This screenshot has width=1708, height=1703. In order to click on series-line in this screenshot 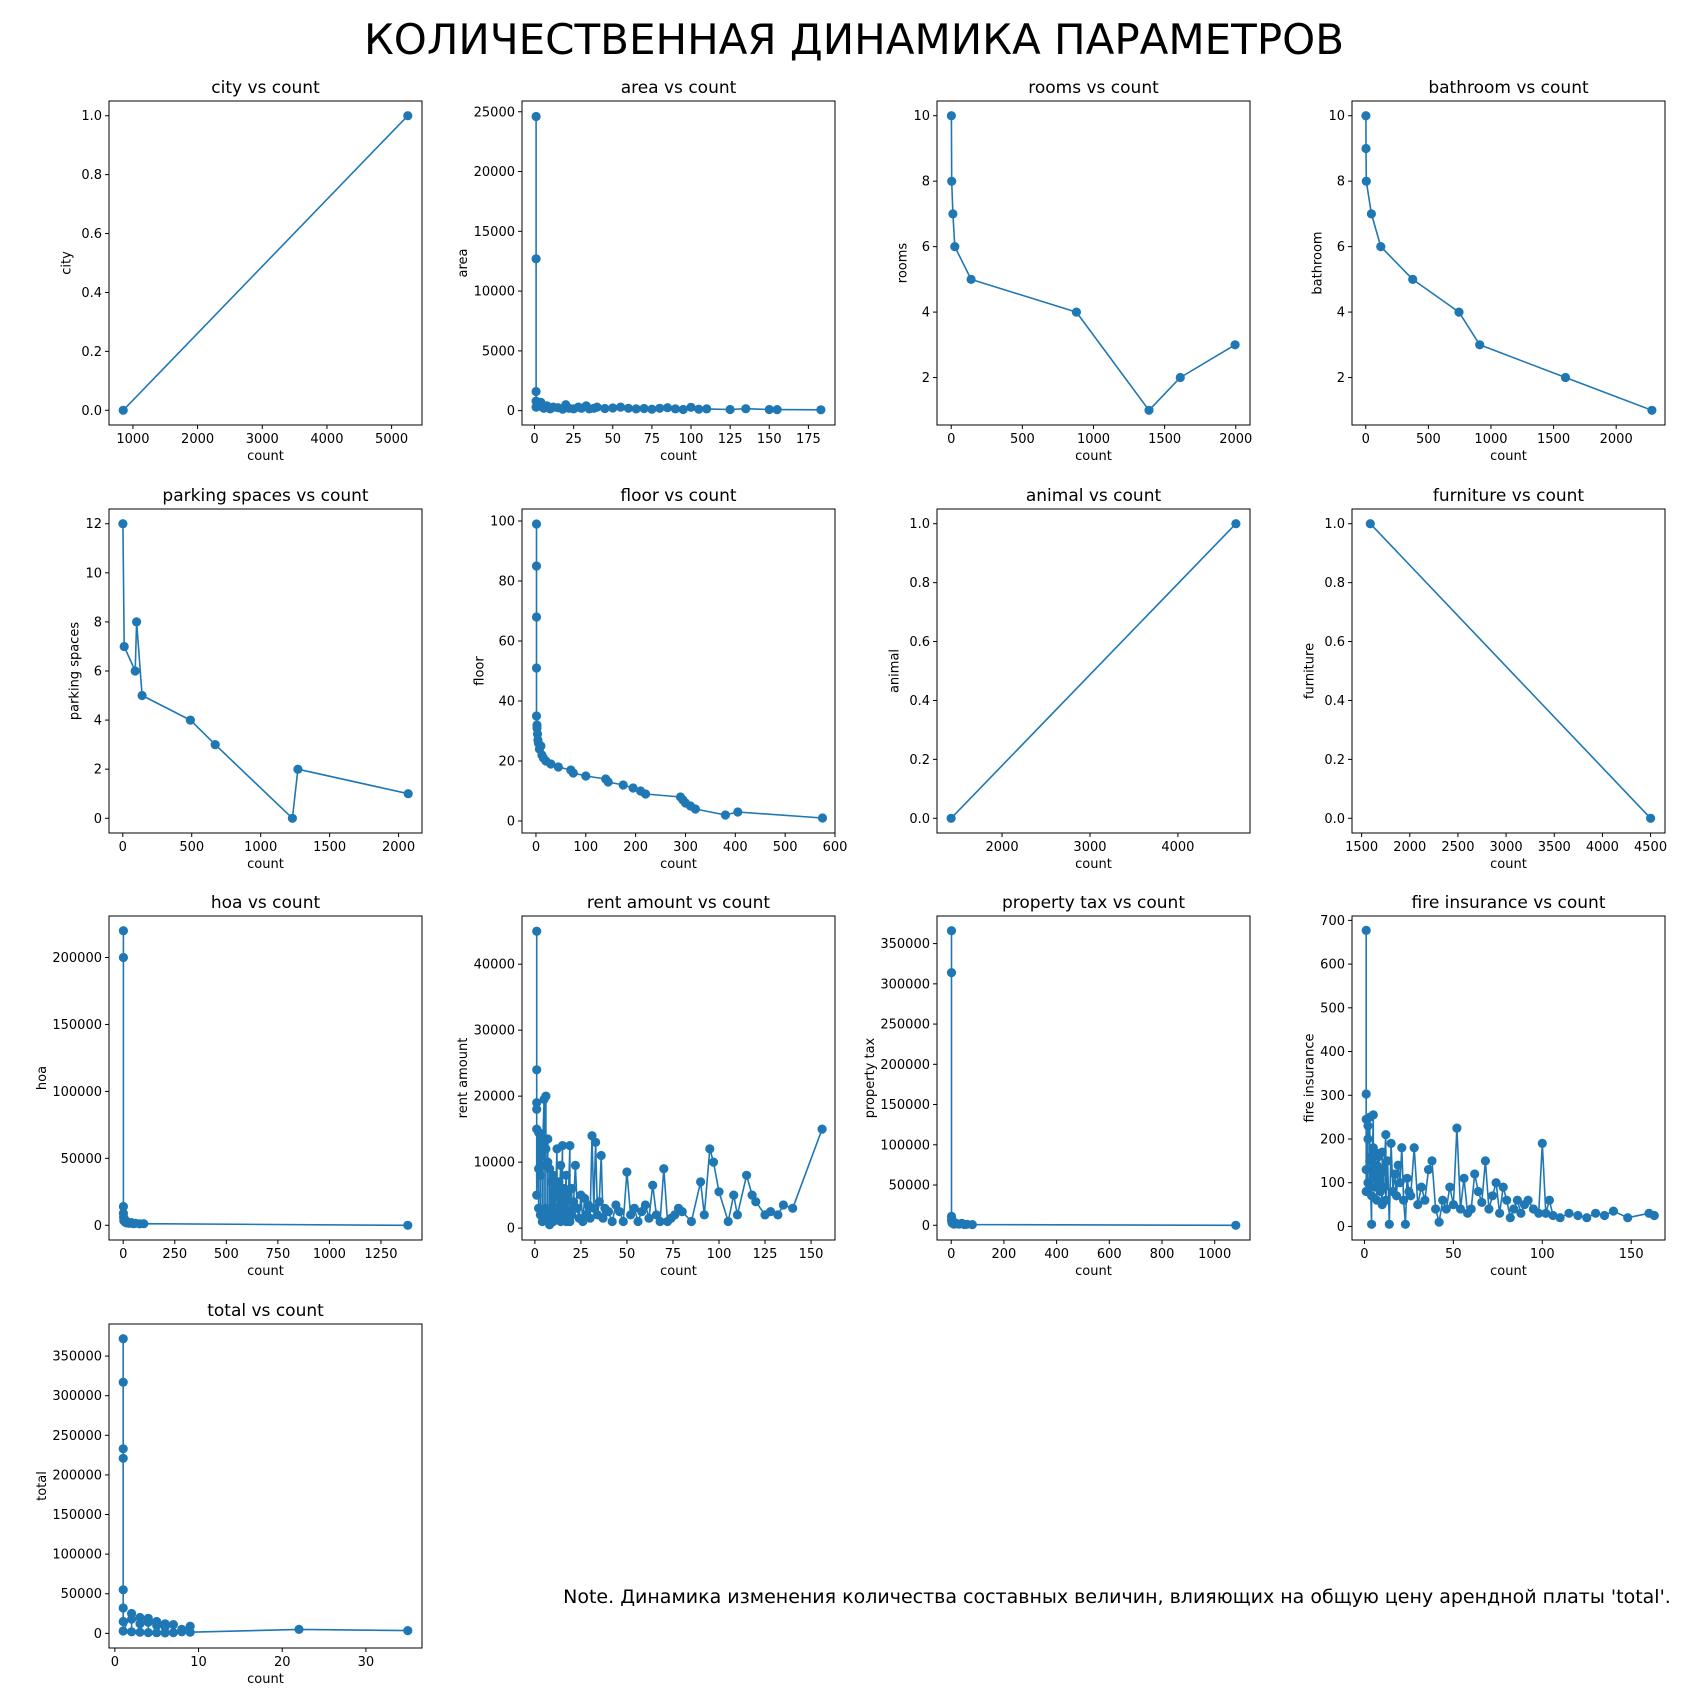, I will do `click(1093, 671)`.